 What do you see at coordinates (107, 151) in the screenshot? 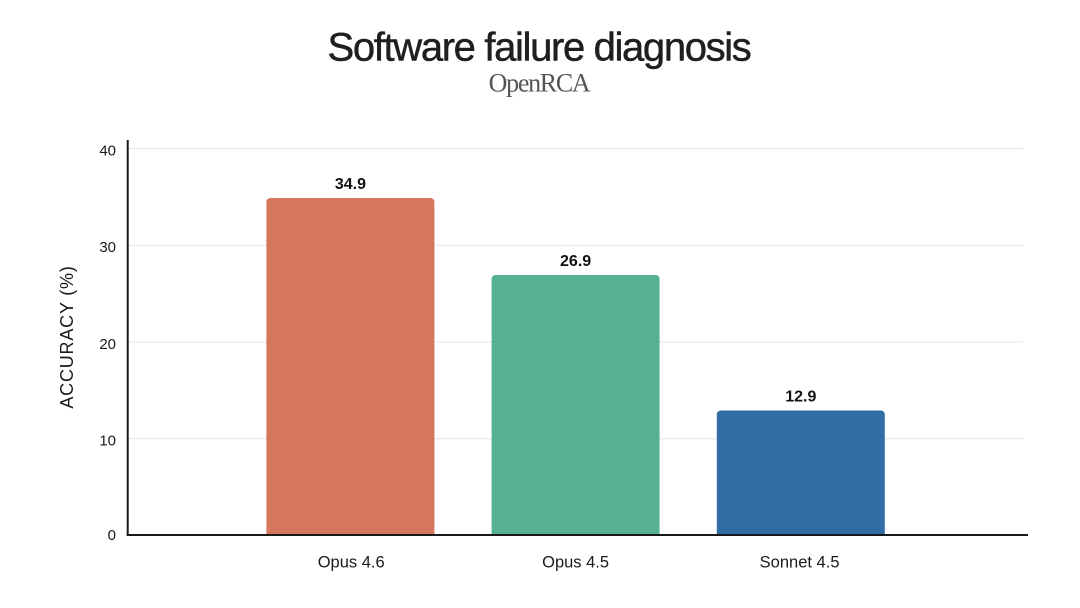
I see `svg-text: 40` at bounding box center [107, 151].